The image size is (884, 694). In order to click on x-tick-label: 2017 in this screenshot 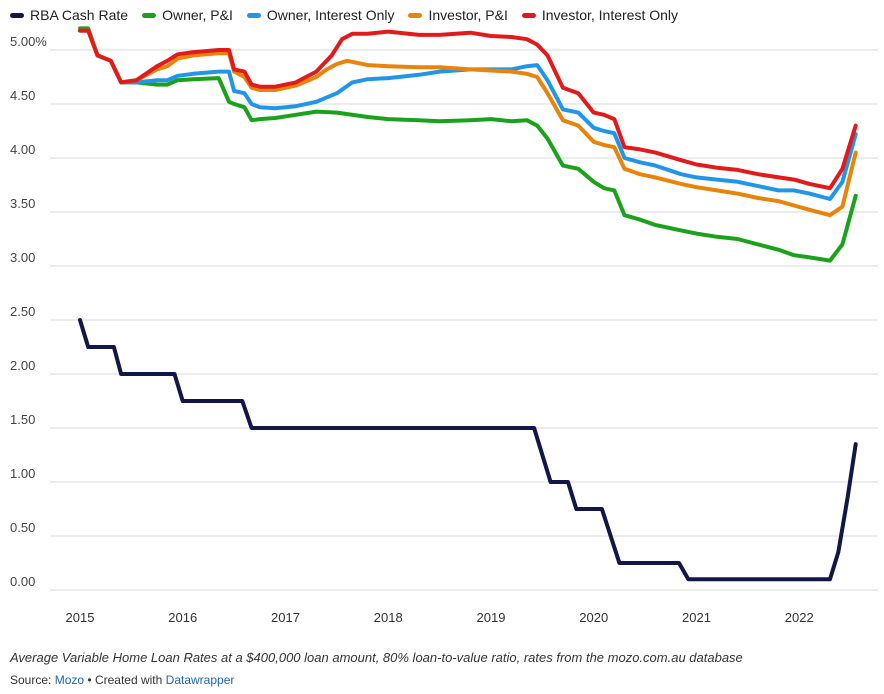, I will do `click(285, 617)`.